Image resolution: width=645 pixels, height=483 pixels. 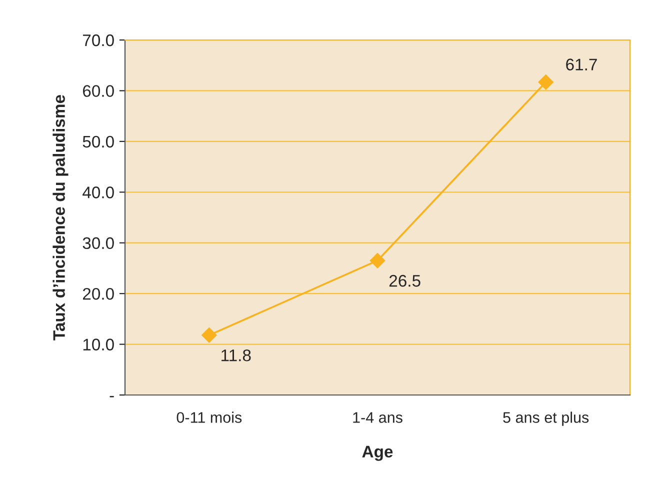 What do you see at coordinates (98, 344) in the screenshot?
I see `y-tick-label: 10.0` at bounding box center [98, 344].